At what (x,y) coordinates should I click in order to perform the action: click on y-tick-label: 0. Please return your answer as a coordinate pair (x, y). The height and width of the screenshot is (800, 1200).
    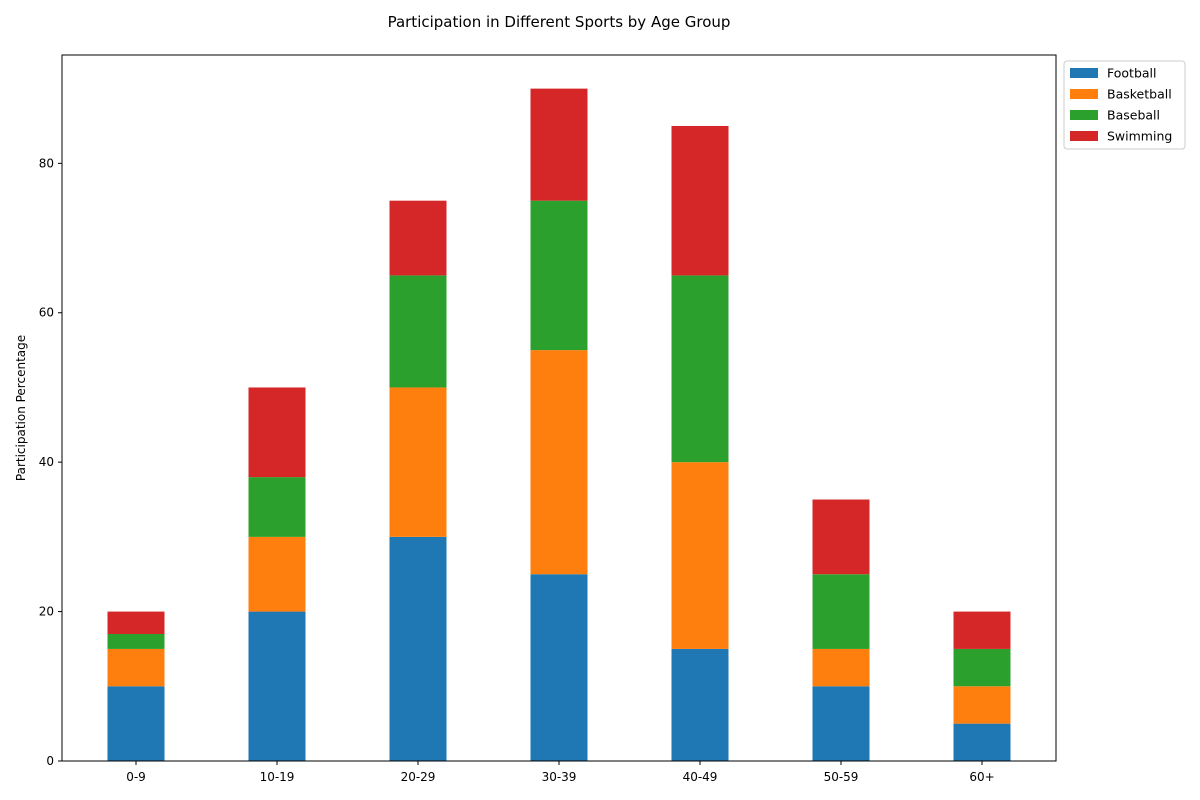
    Looking at the image, I should click on (50, 761).